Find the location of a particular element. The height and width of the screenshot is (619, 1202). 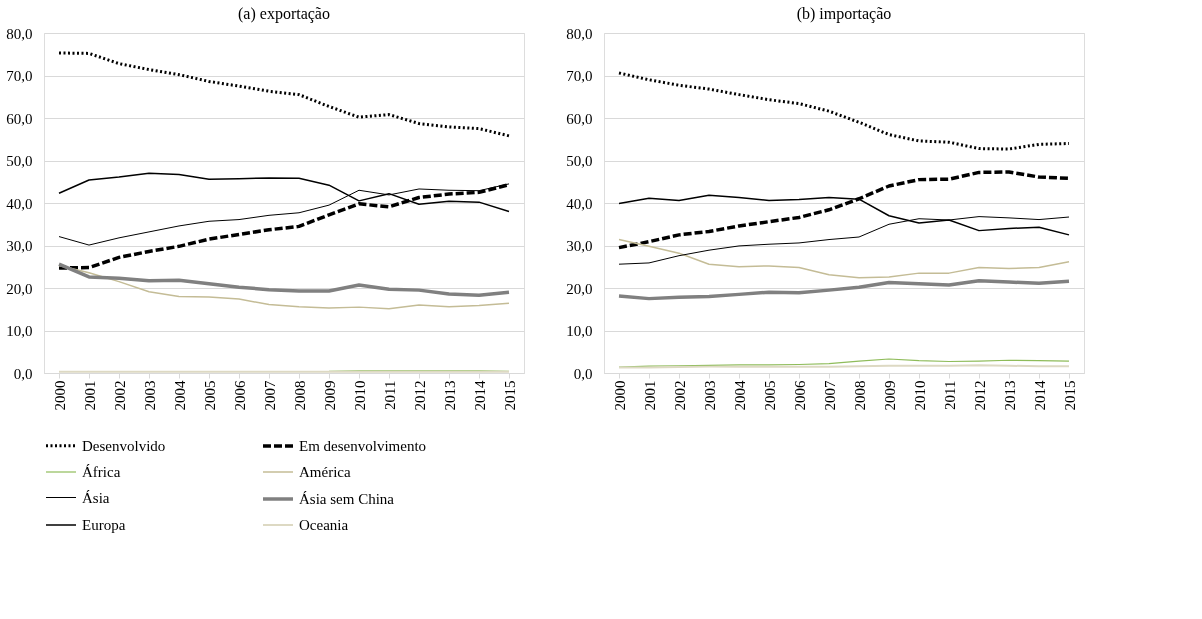

legend-label: Em desenvolvimento is located at coordinates (363, 446).